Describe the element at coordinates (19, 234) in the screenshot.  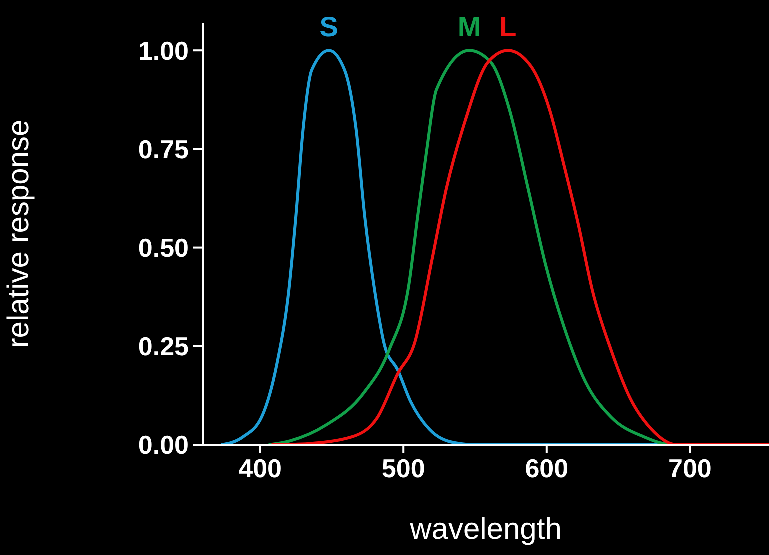
I see `y-axis-title: relative response` at that location.